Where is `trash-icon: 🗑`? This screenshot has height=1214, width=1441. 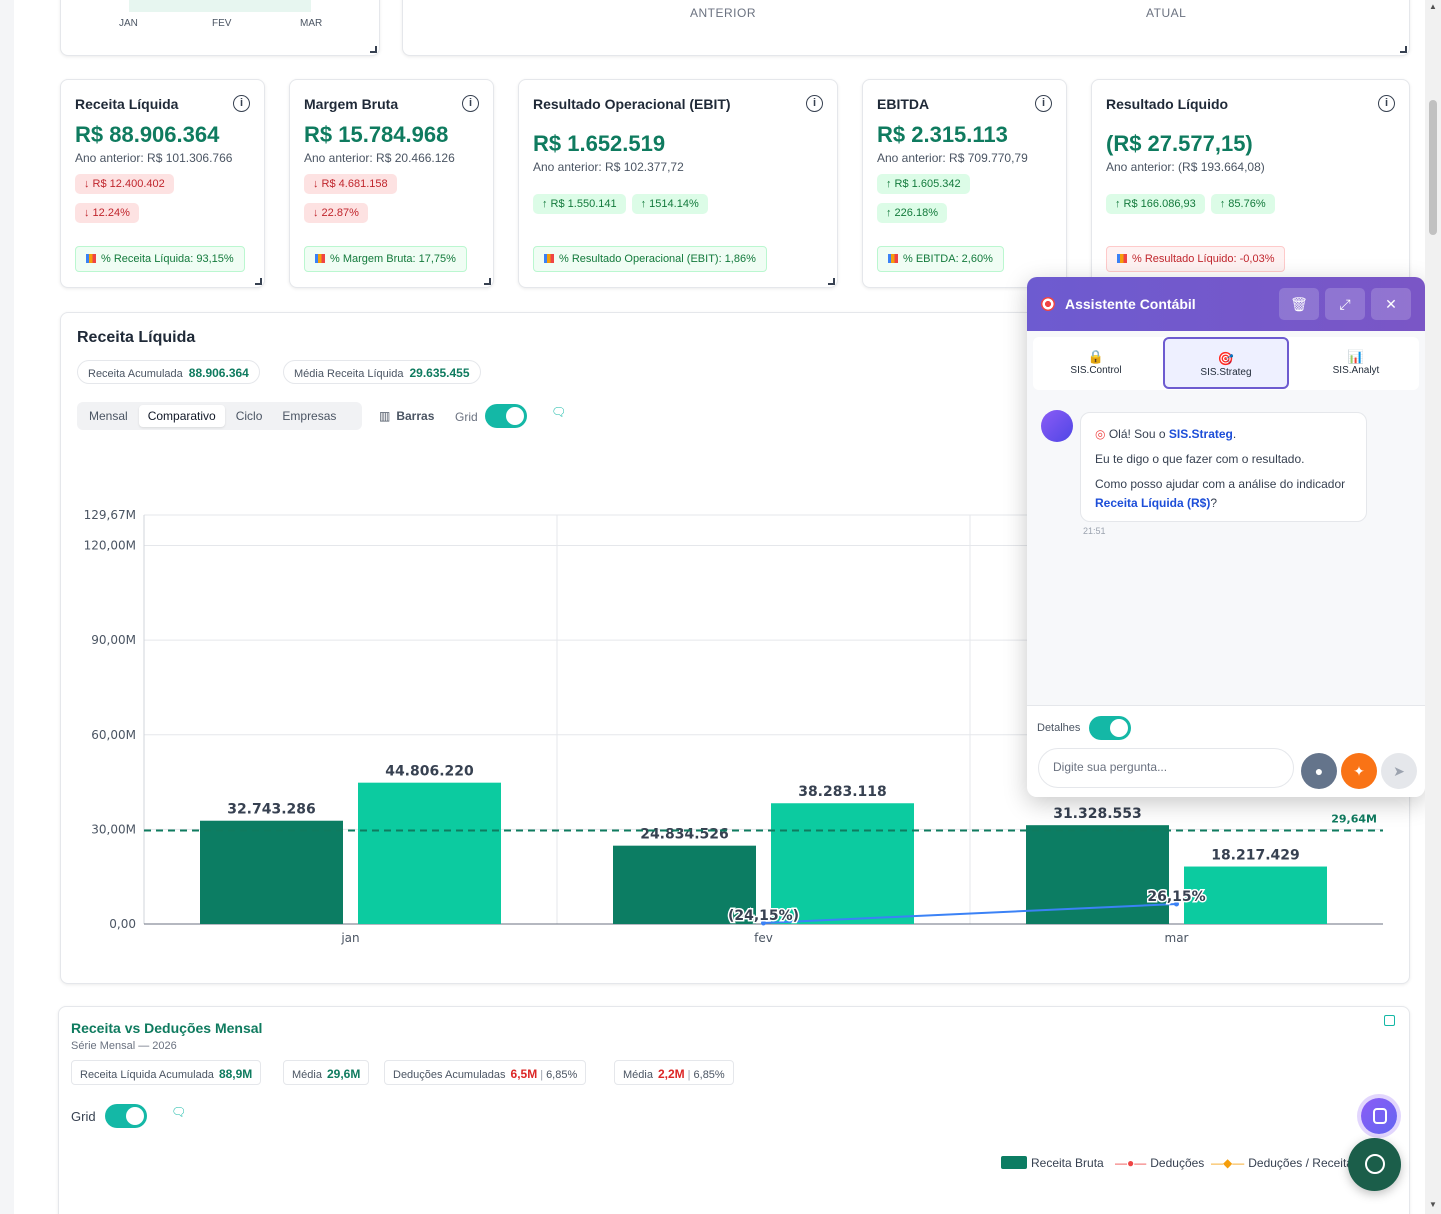 trash-icon: 🗑 is located at coordinates (1299, 304).